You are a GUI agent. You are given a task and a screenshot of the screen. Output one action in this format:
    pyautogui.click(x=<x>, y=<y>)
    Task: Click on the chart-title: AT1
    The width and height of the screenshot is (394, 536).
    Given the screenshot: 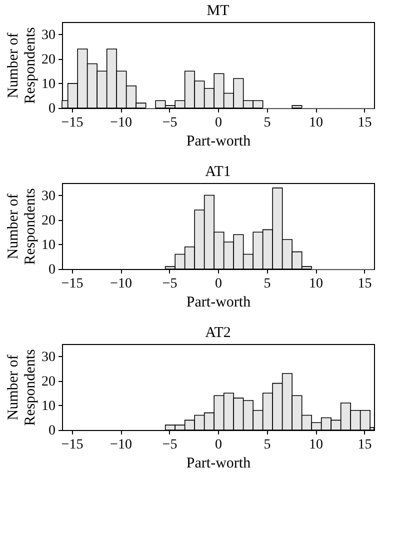 What is the action you would take?
    pyautogui.click(x=218, y=172)
    